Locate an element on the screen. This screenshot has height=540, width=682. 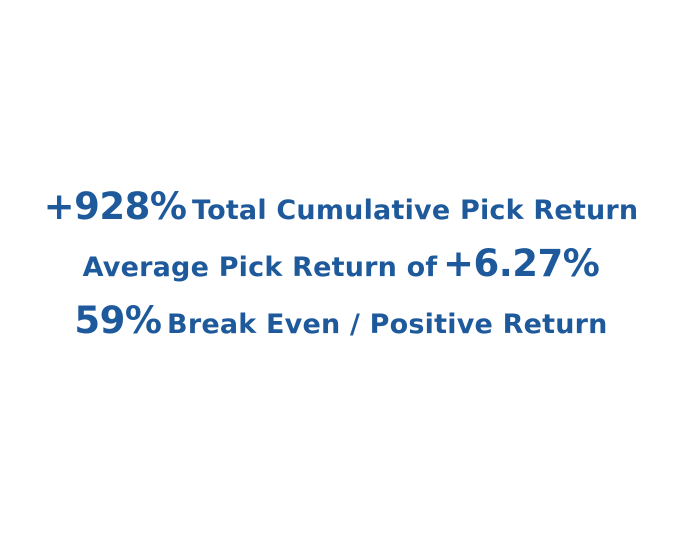
stat-value: +6.27% is located at coordinates (521, 263).